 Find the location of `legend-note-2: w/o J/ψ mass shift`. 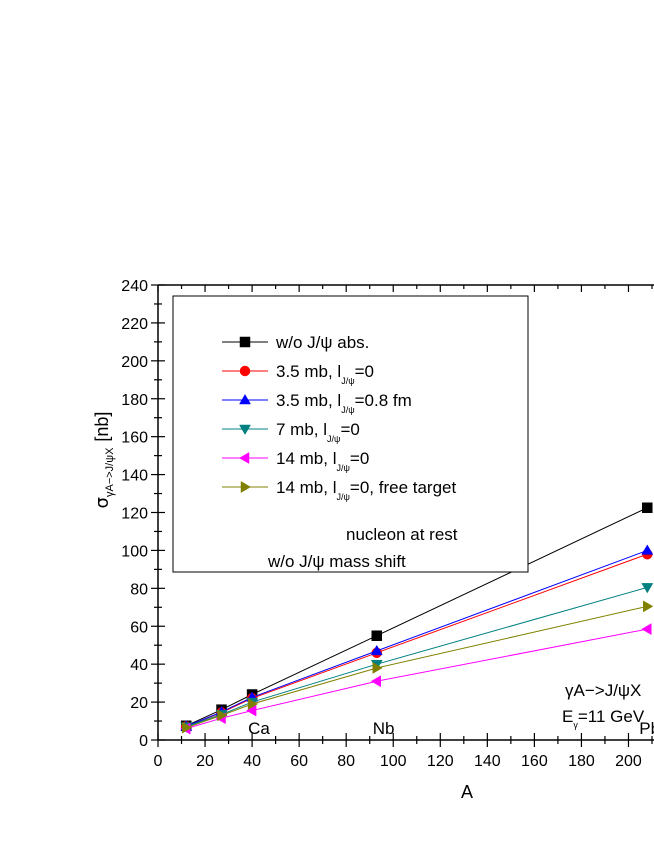

legend-note-2: w/o J/ψ mass shift is located at coordinates (336, 561).